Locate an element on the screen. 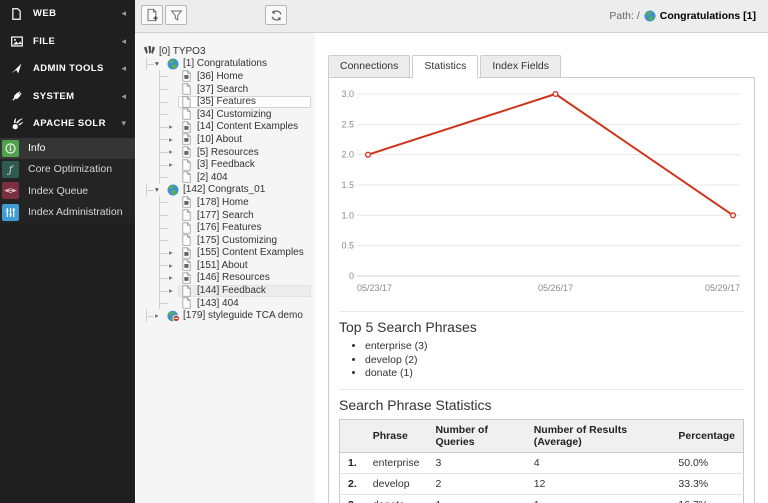  tree-node: [143] 404 is located at coordinates (225, 303).